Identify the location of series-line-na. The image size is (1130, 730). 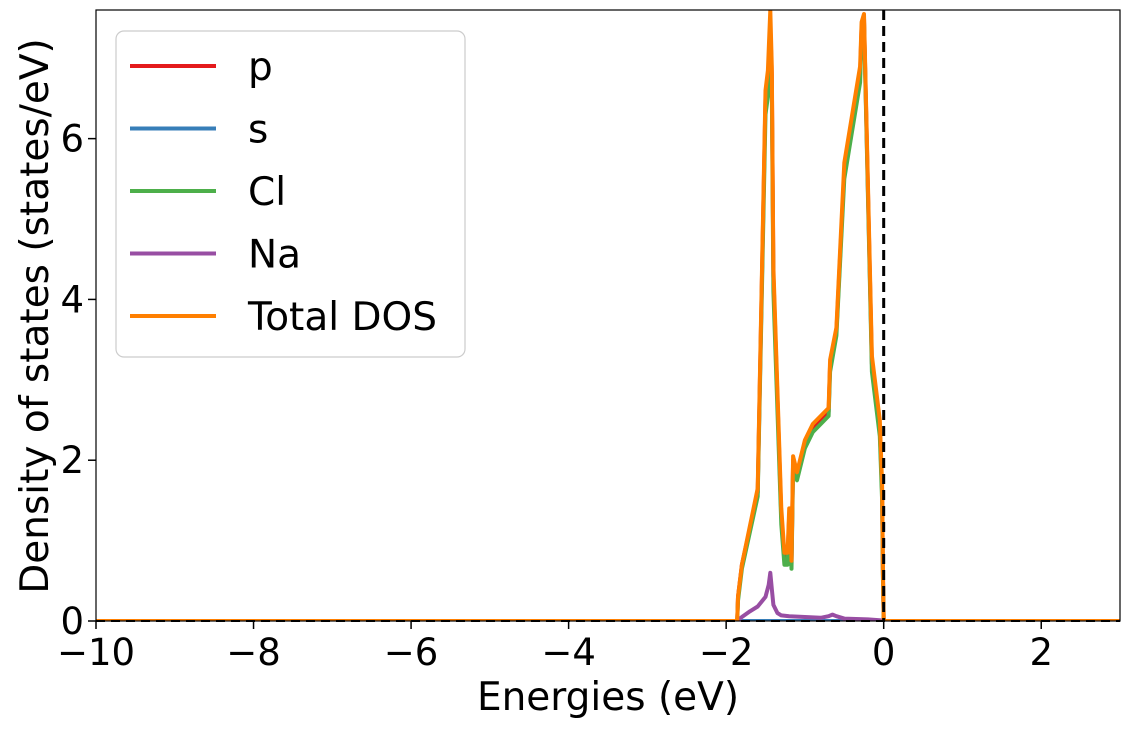
(608, 595).